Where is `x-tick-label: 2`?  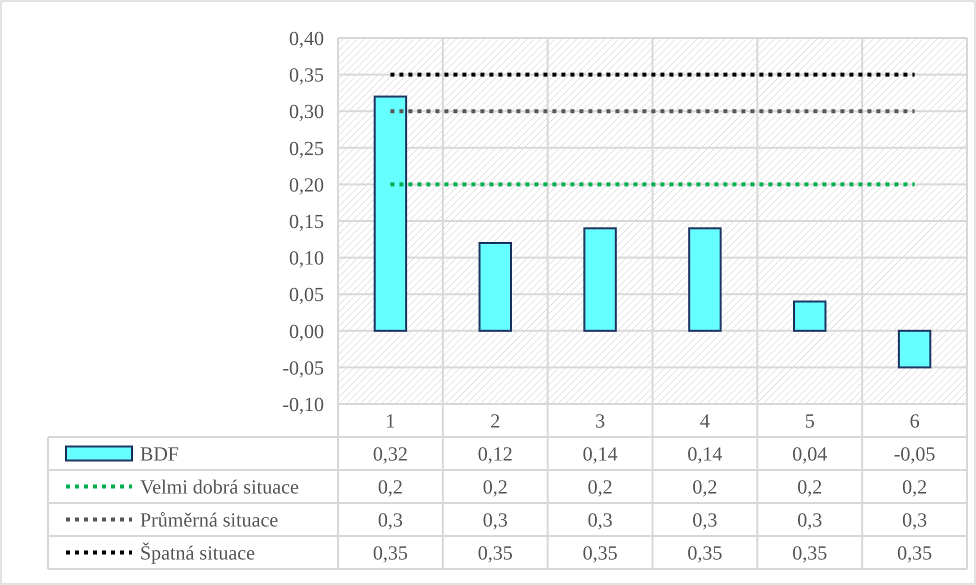 x-tick-label: 2 is located at coordinates (495, 421).